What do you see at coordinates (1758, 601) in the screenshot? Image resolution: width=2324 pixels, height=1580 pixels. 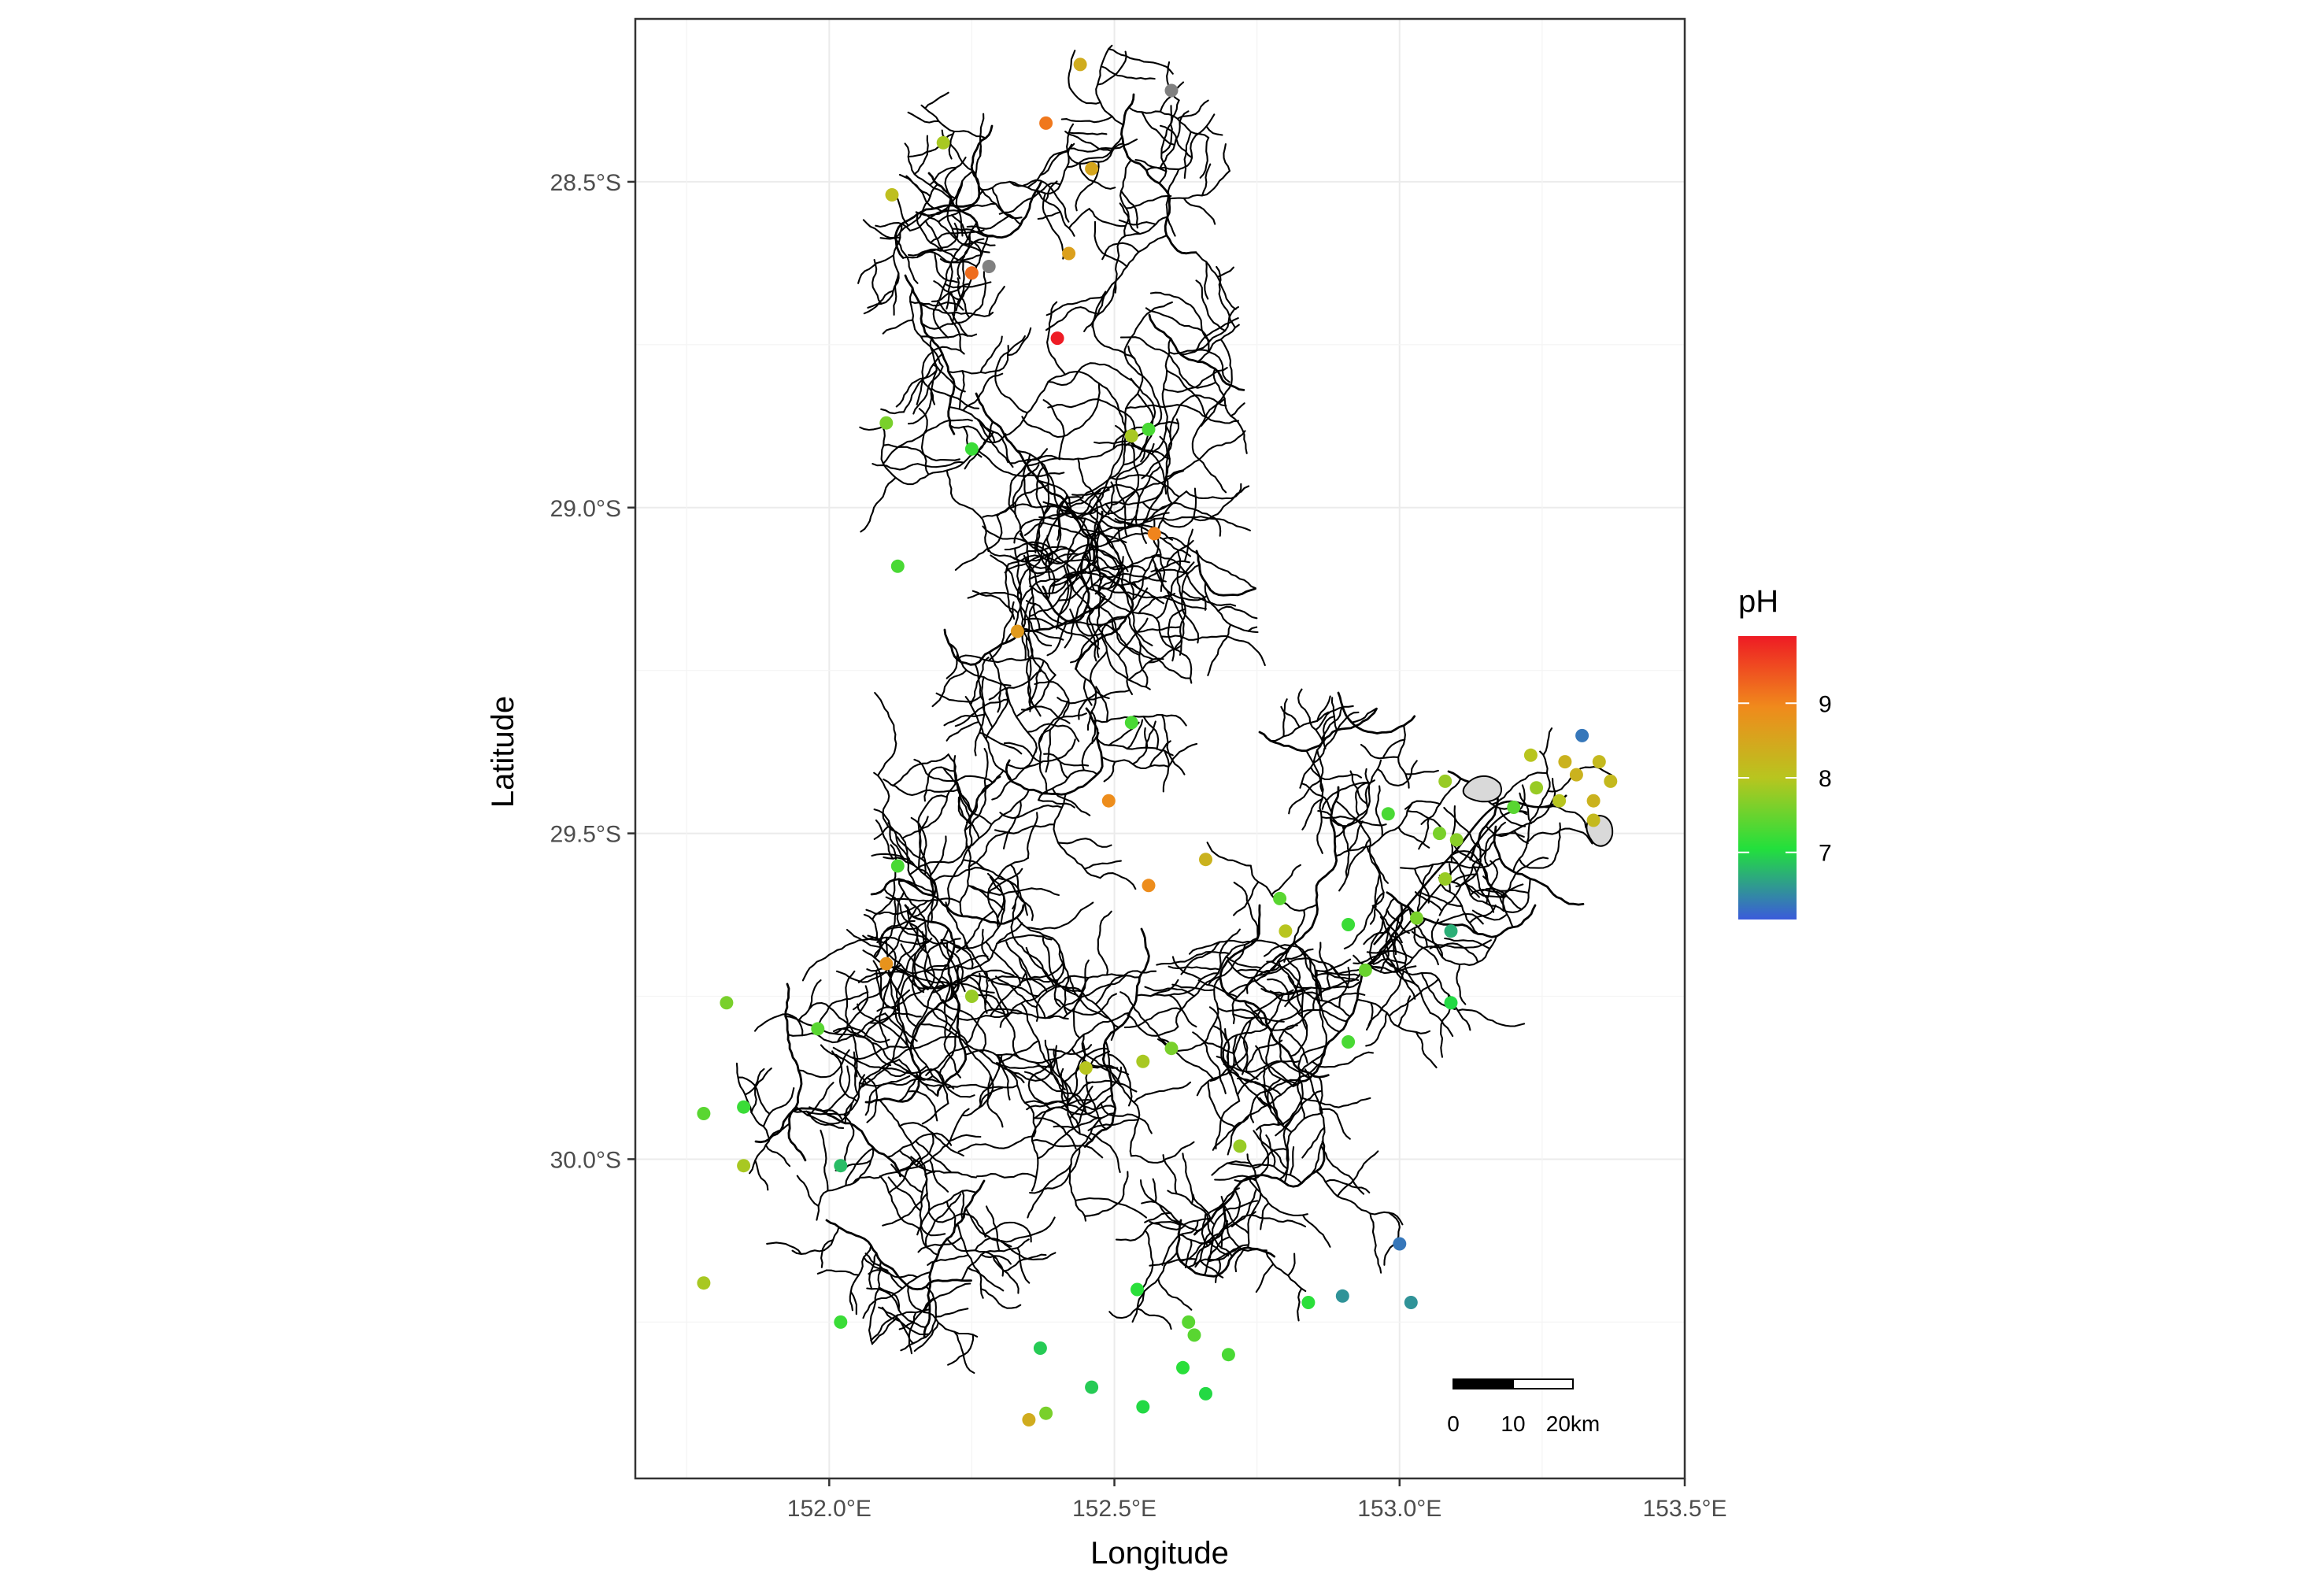 I see `legend-title: pH` at bounding box center [1758, 601].